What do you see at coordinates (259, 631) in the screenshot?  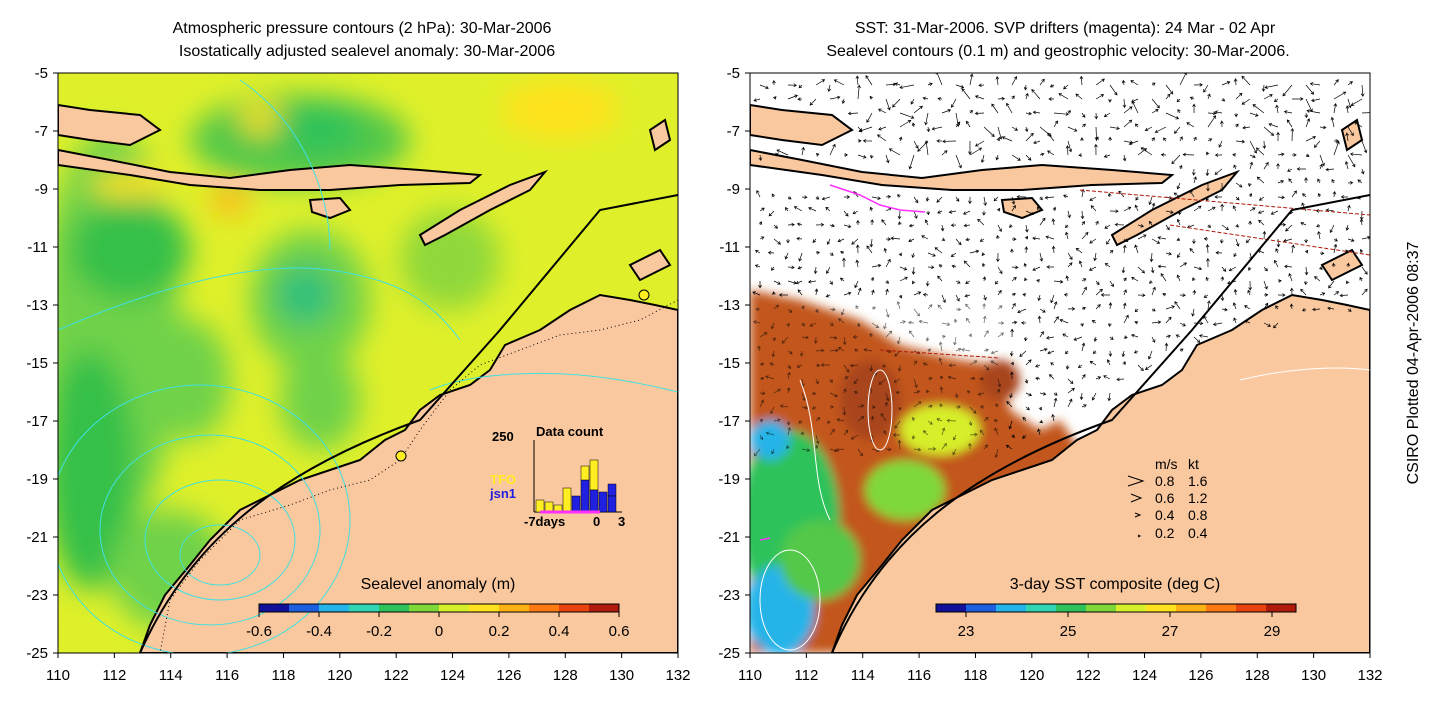 I see `left-colorbar-tick-label: -0.6` at bounding box center [259, 631].